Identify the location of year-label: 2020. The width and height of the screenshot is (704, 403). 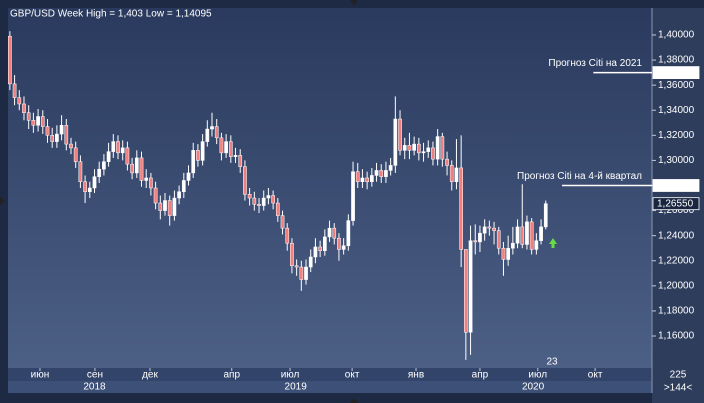
(533, 387).